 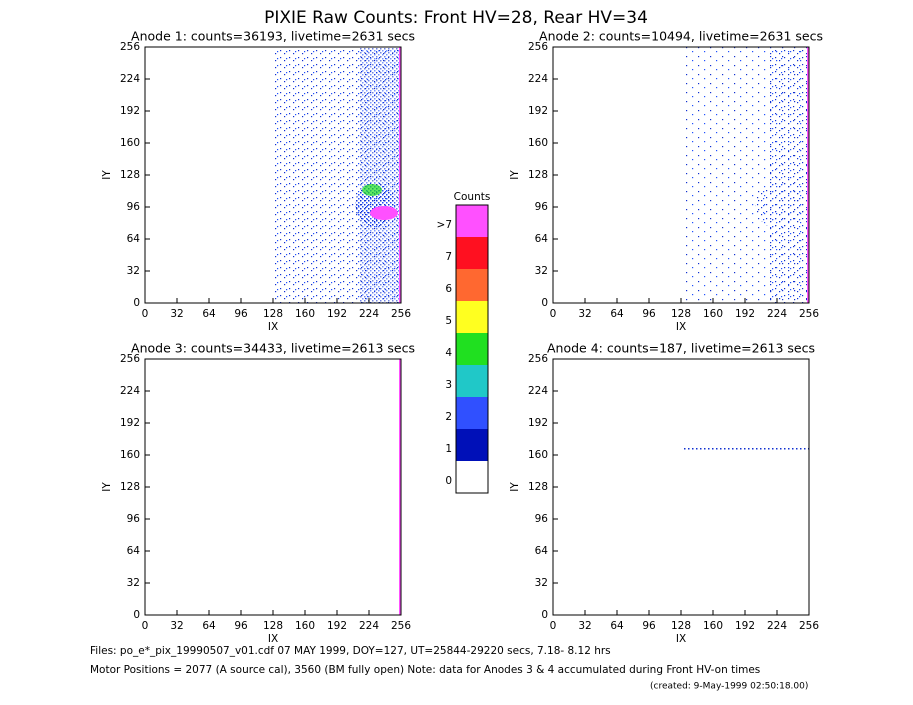 I want to click on panel-title: Anode 4: counts=187, livetime=2613 secs, so click(x=681, y=348).